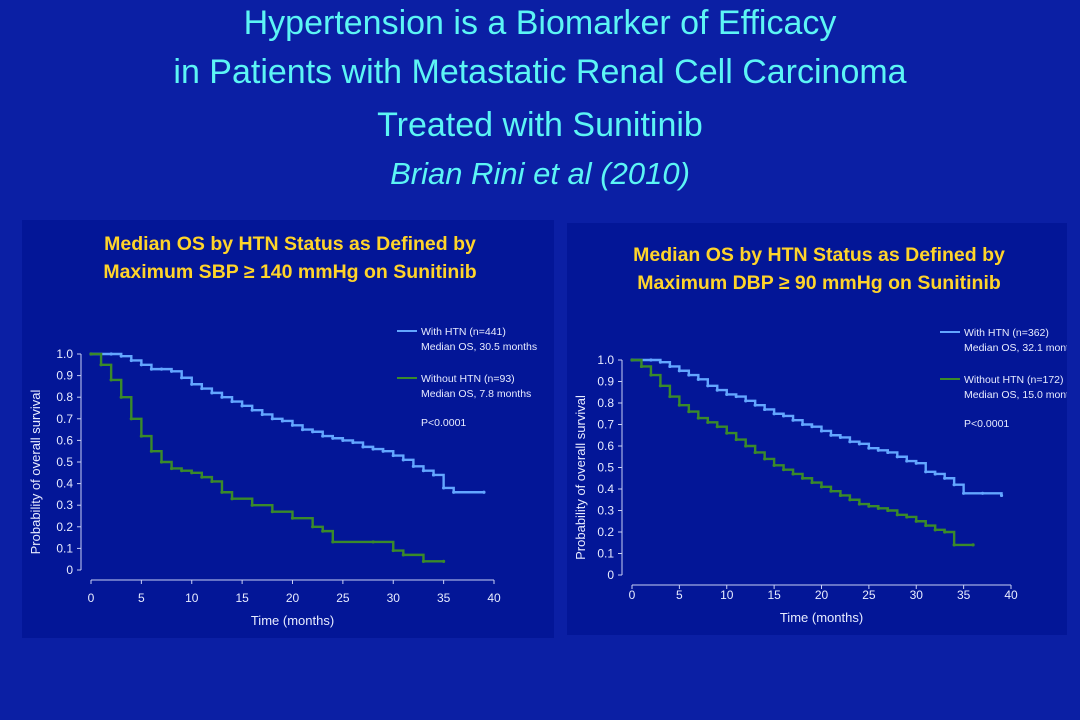 Image resolution: width=1080 pixels, height=720 pixels. Describe the element at coordinates (964, 595) in the screenshot. I see `x-tick-label: 35` at that location.